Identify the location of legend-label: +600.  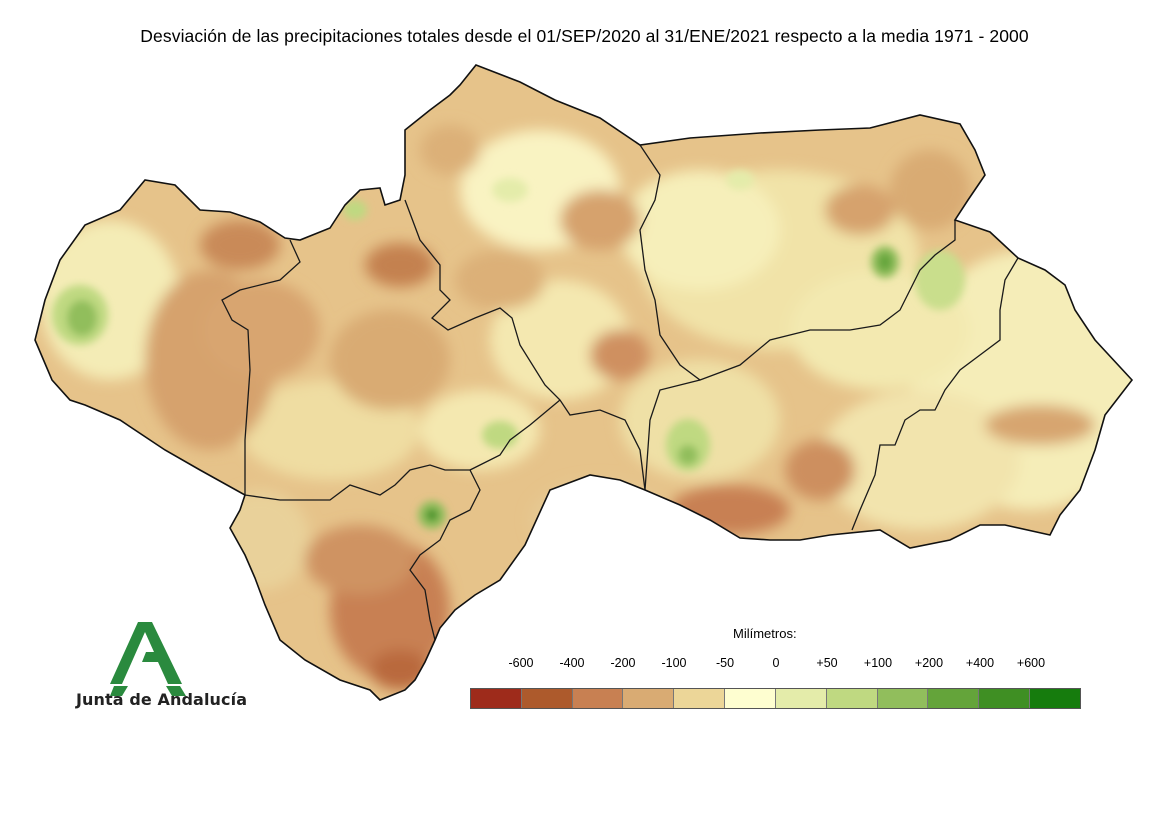
(1031, 663).